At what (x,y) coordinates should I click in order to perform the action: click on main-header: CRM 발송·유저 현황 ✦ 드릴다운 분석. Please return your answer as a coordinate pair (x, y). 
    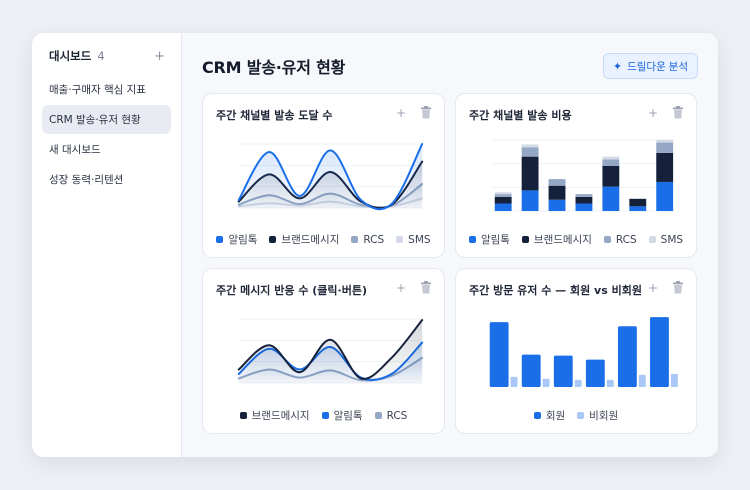
    Looking at the image, I should click on (450, 66).